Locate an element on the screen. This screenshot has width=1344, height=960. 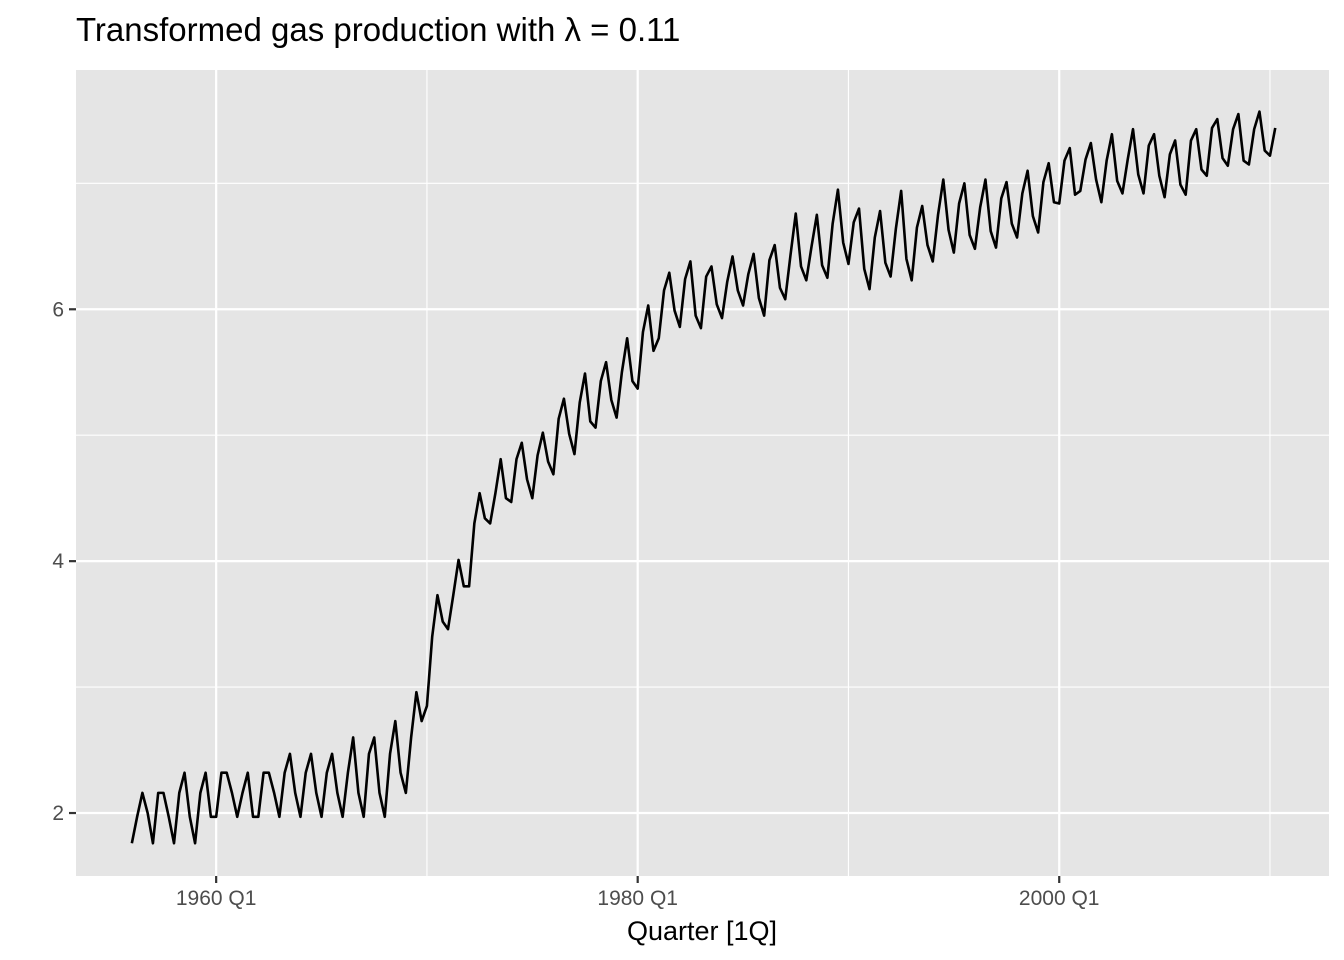
x-tick-label: 1980 Q1 is located at coordinates (637, 898).